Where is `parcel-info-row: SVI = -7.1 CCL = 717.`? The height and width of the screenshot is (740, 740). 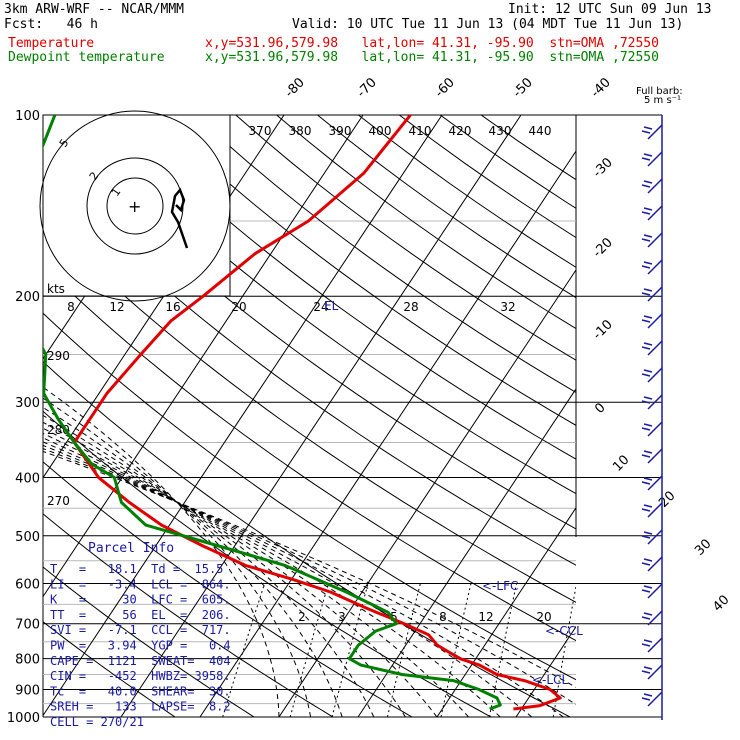 parcel-info-row: SVI = -7.1 CCL = 717. is located at coordinates (140, 630).